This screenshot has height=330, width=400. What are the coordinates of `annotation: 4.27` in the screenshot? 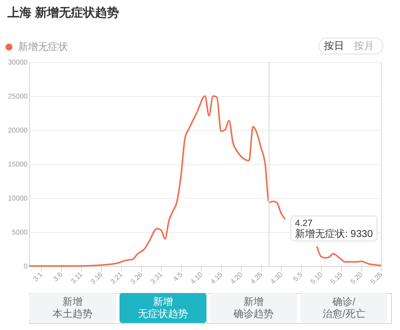 It's located at (304, 223).